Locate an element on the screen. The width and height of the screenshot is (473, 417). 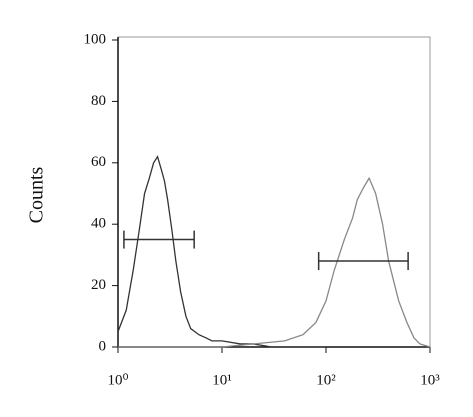
y-tick-label: 100 is located at coordinates (95, 39).